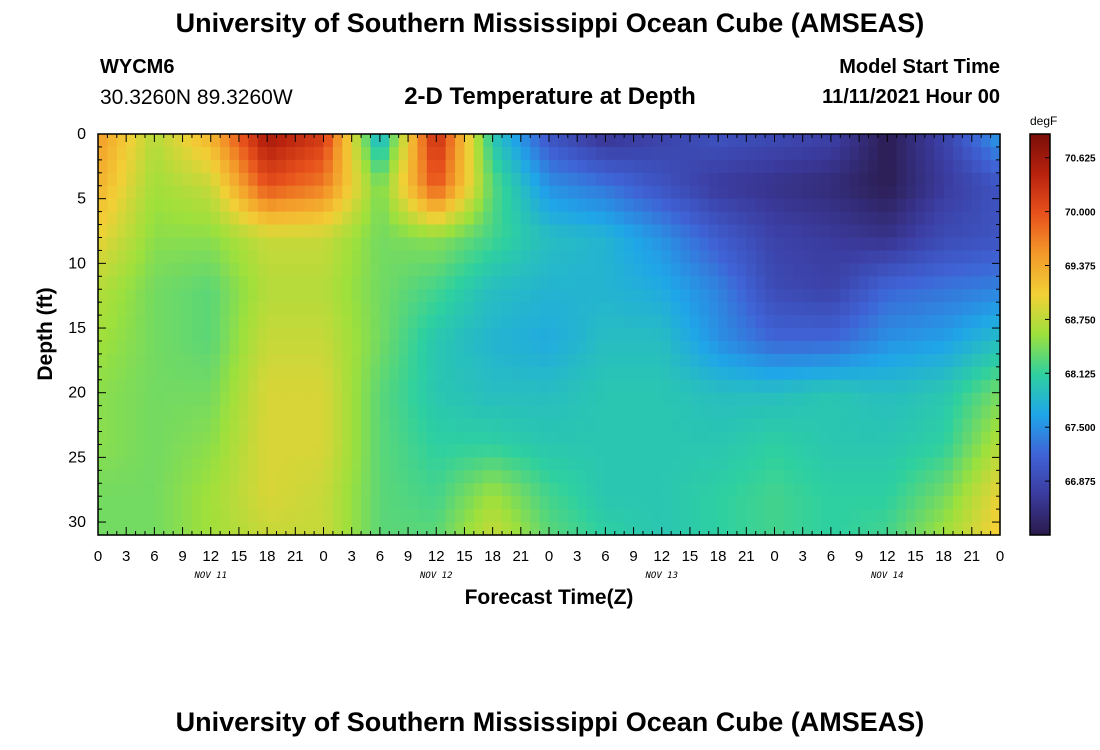 This screenshot has width=1100, height=750. I want to click on x-tick-label: 15, so click(239, 556).